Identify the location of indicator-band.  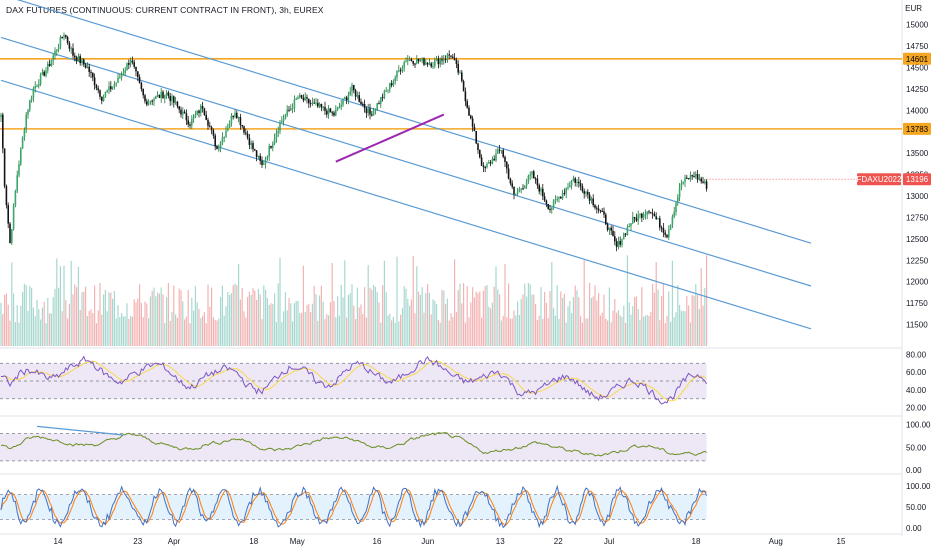
(353, 447).